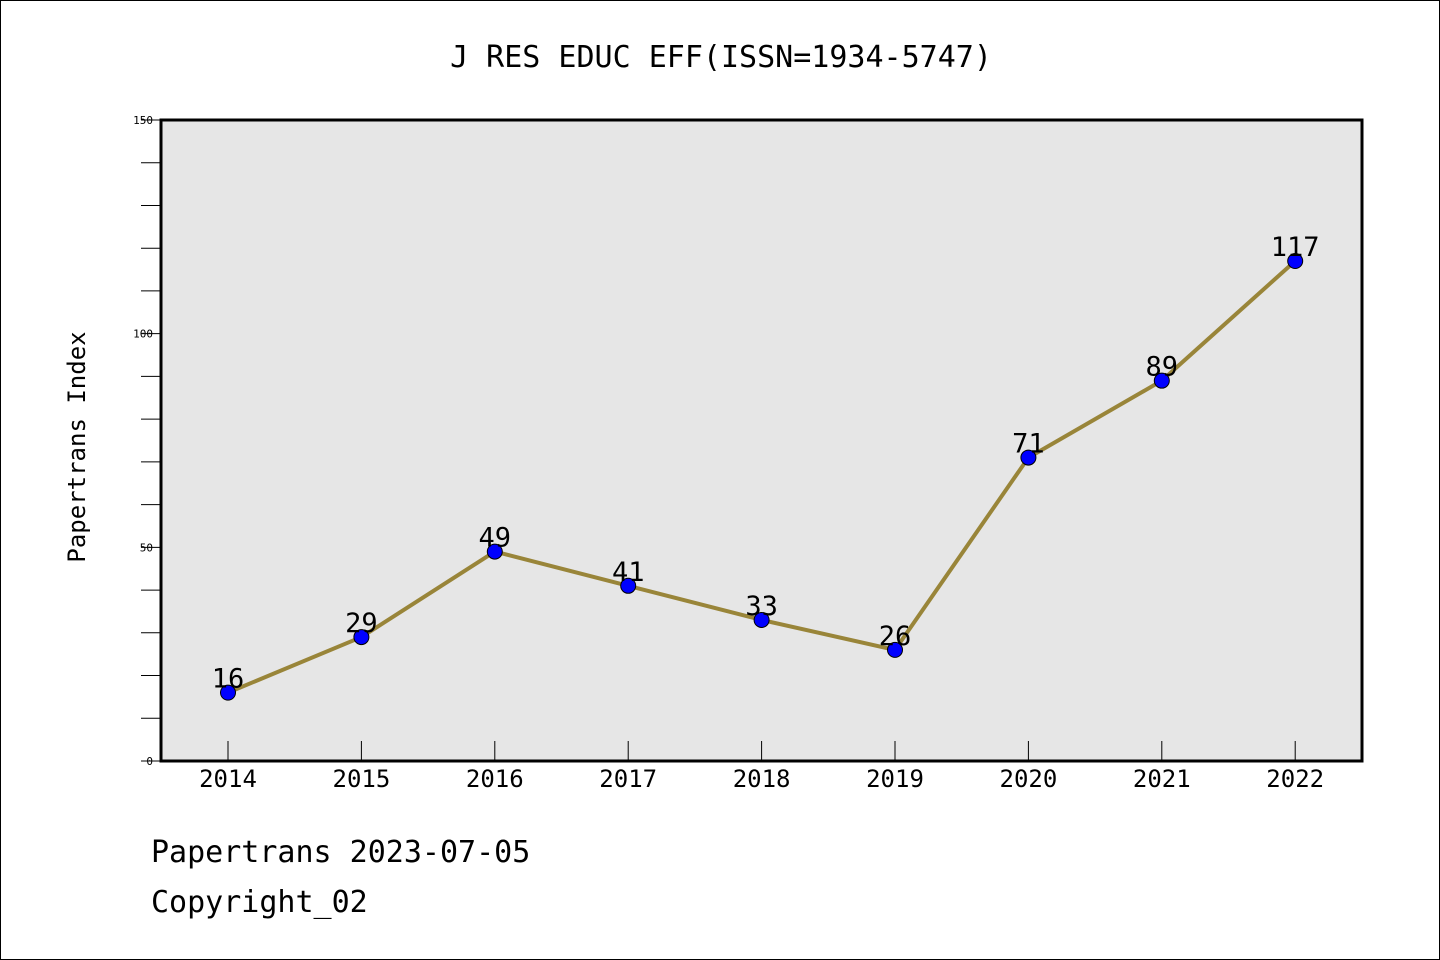 The height and width of the screenshot is (960, 1440). What do you see at coordinates (628, 572) in the screenshot?
I see `data-label: 41` at bounding box center [628, 572].